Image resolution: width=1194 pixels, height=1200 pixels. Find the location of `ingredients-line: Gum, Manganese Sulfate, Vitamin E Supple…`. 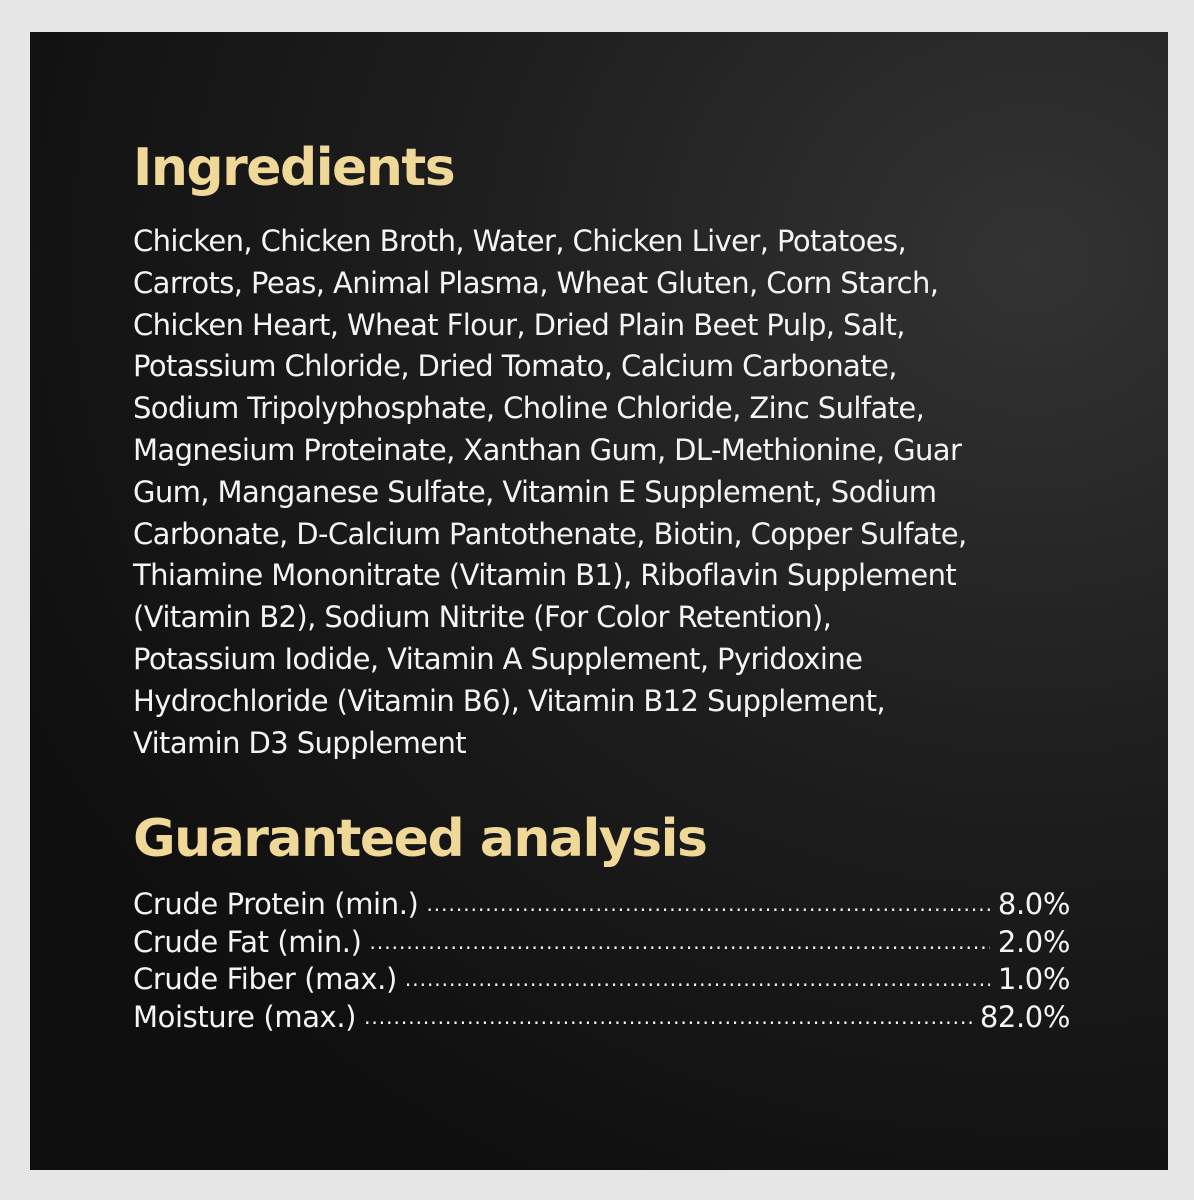

ingredients-line: Gum, Manganese Sulfate, Vitamin E Supple… is located at coordinates (535, 491).